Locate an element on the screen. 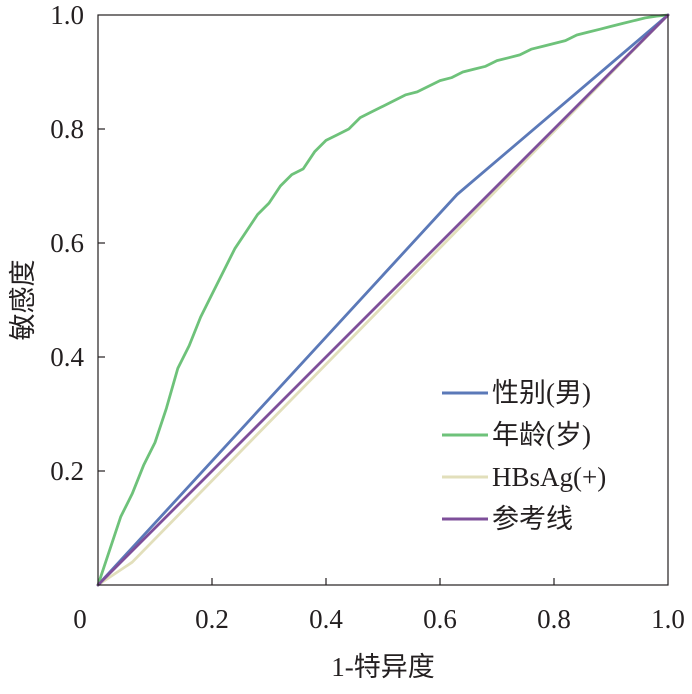 The width and height of the screenshot is (692, 694). x-tick-label: 0.8 is located at coordinates (554, 619).